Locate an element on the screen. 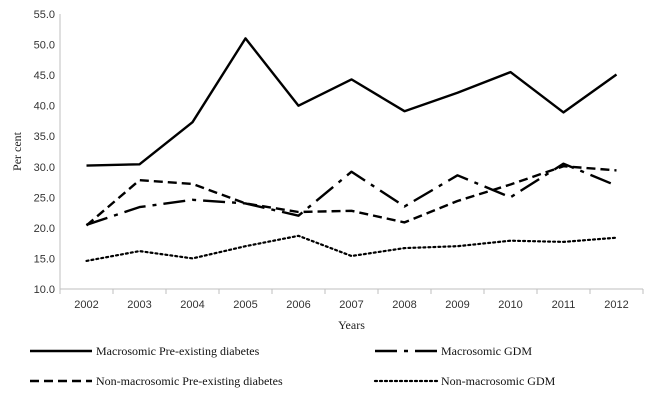  x-tick-label: 2010 is located at coordinates (510, 305).